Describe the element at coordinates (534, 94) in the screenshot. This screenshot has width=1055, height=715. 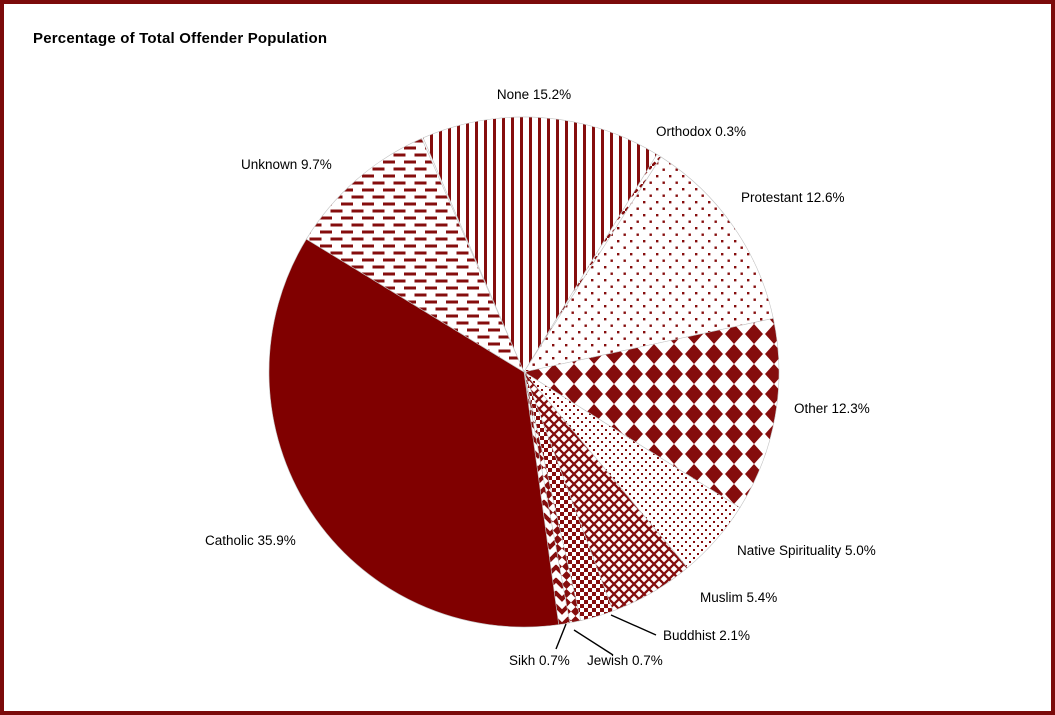
I see `slice-label-none: None 15.2%` at that location.